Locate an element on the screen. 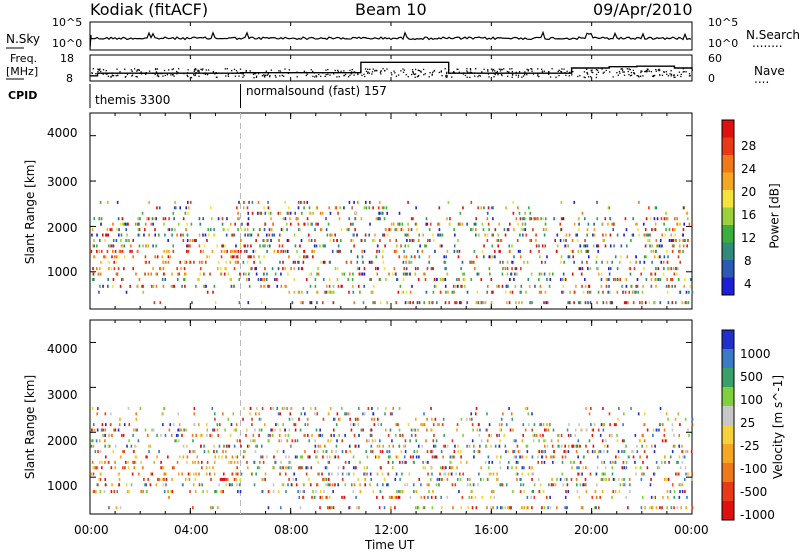  cpid-segment-themis: themis 3300 is located at coordinates (133, 100).